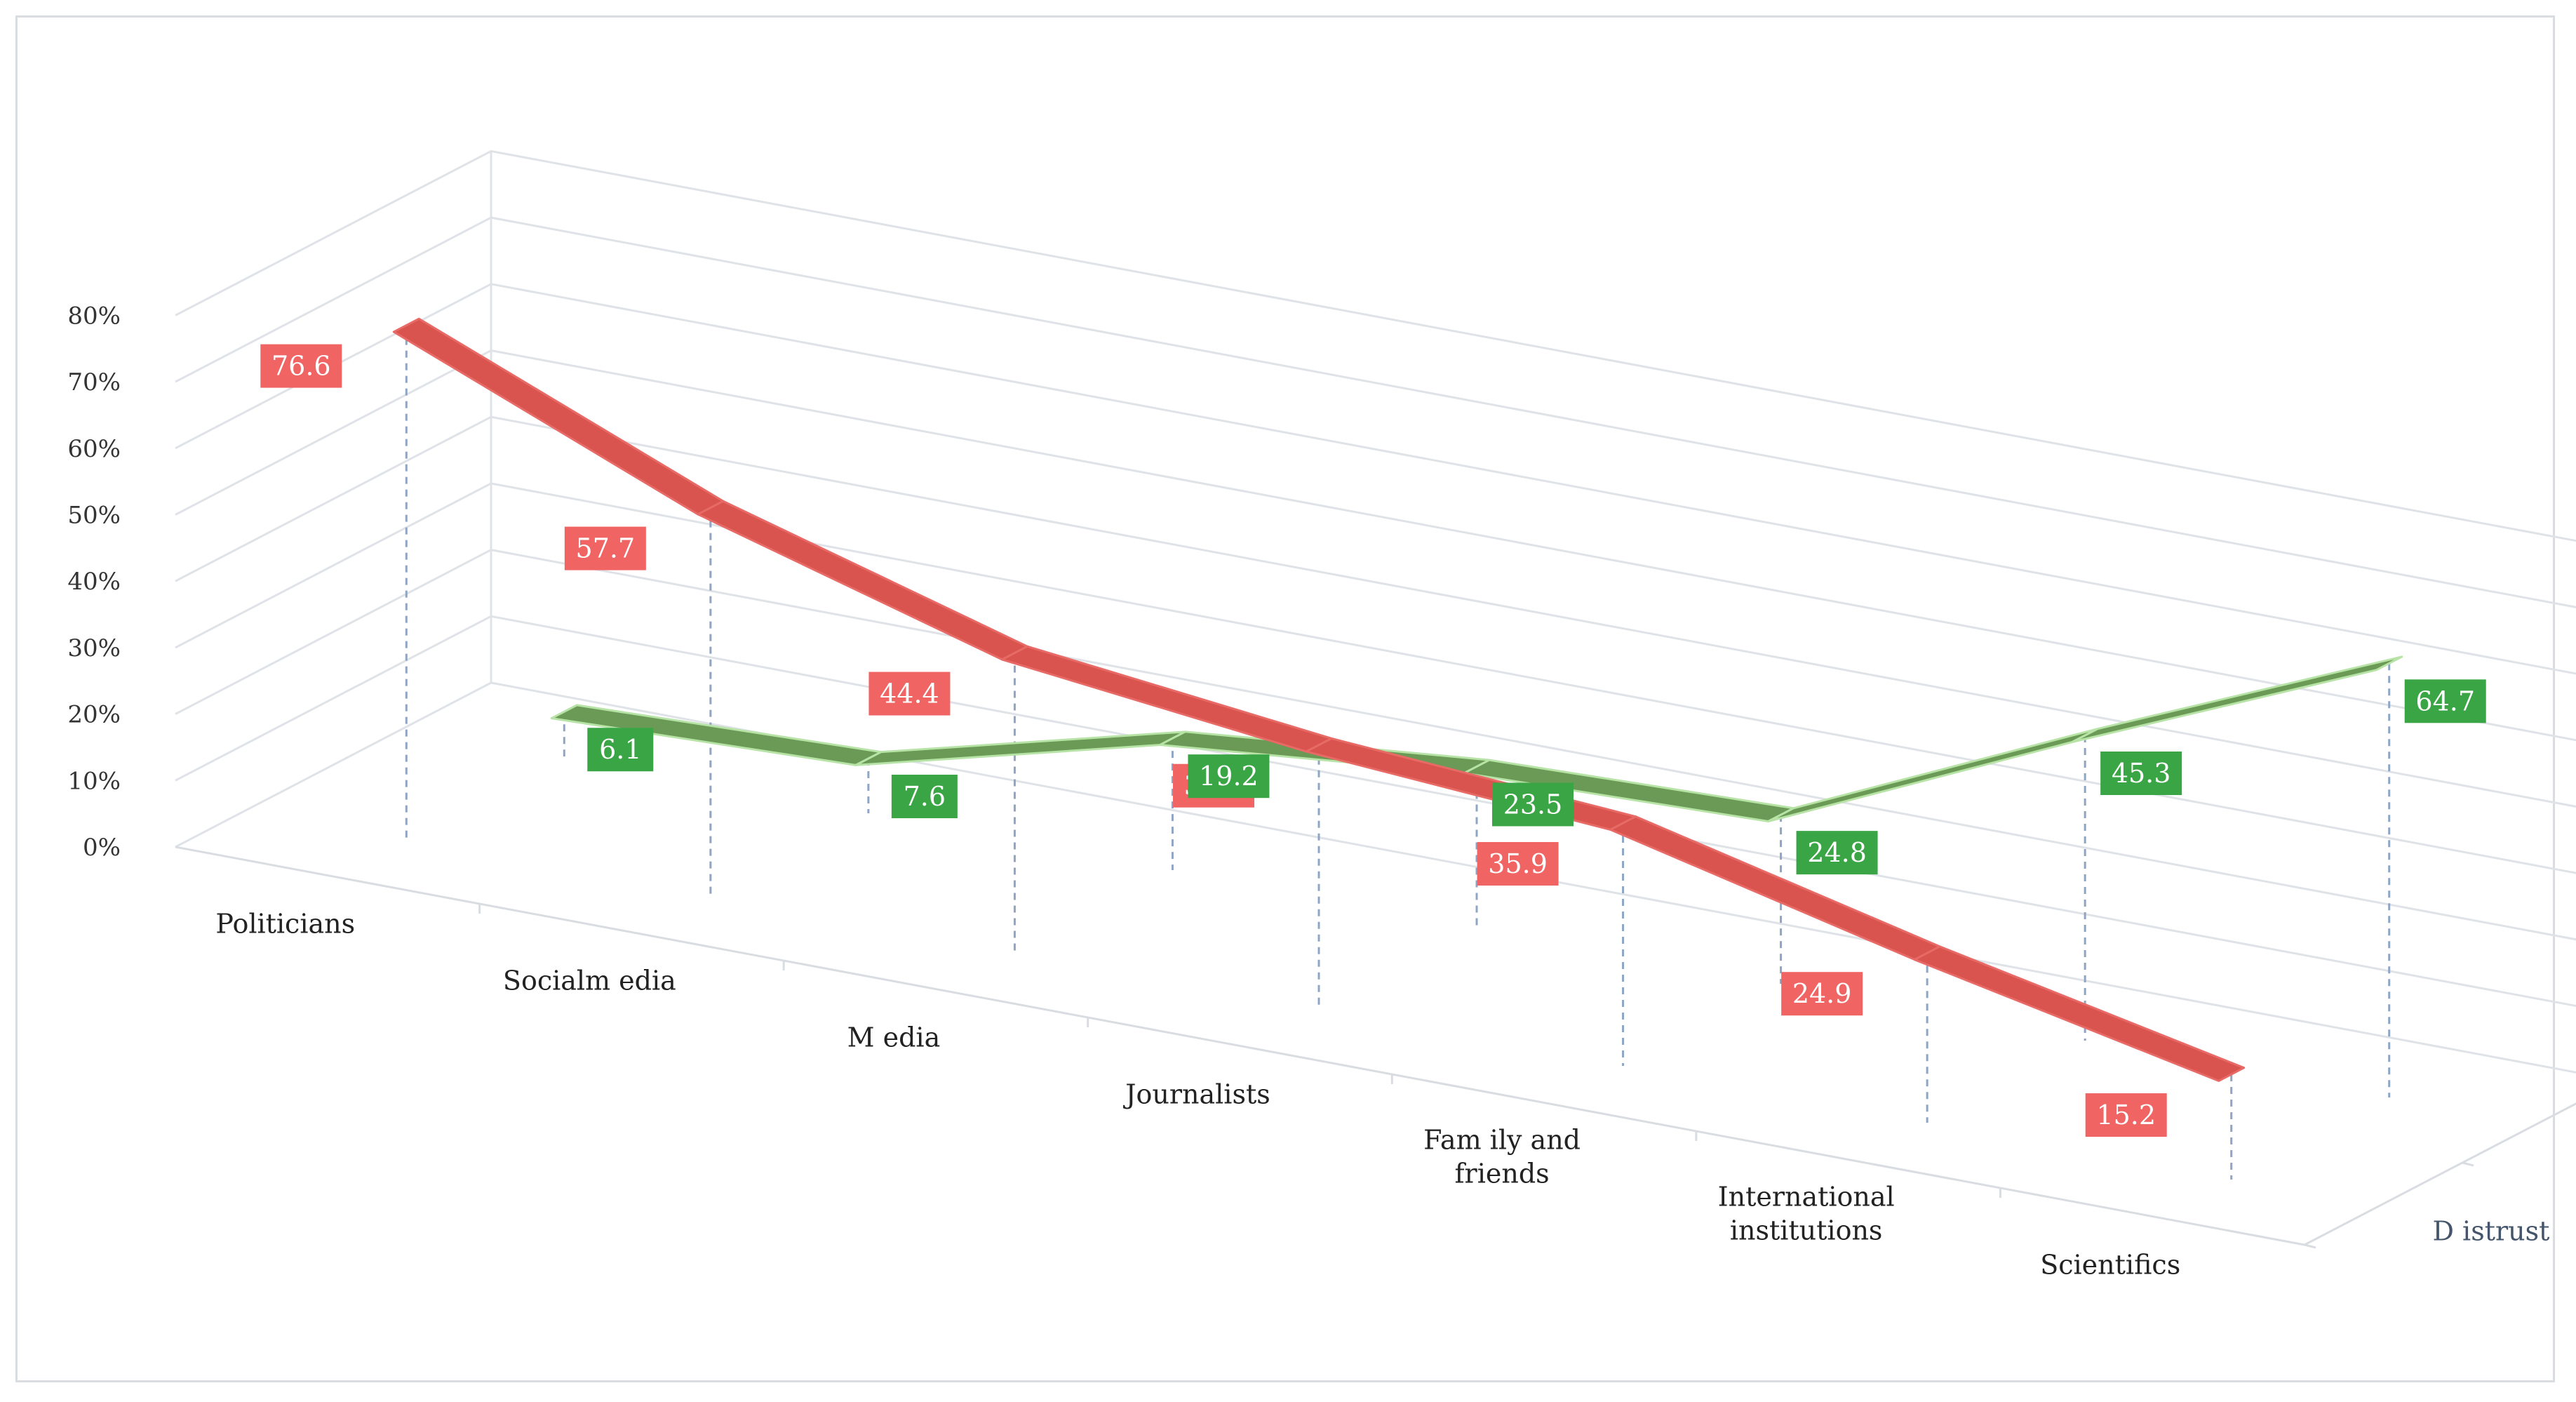 Image resolution: width=2576 pixels, height=1402 pixels. I want to click on data-label-distrust: 15.2, so click(2126, 1115).